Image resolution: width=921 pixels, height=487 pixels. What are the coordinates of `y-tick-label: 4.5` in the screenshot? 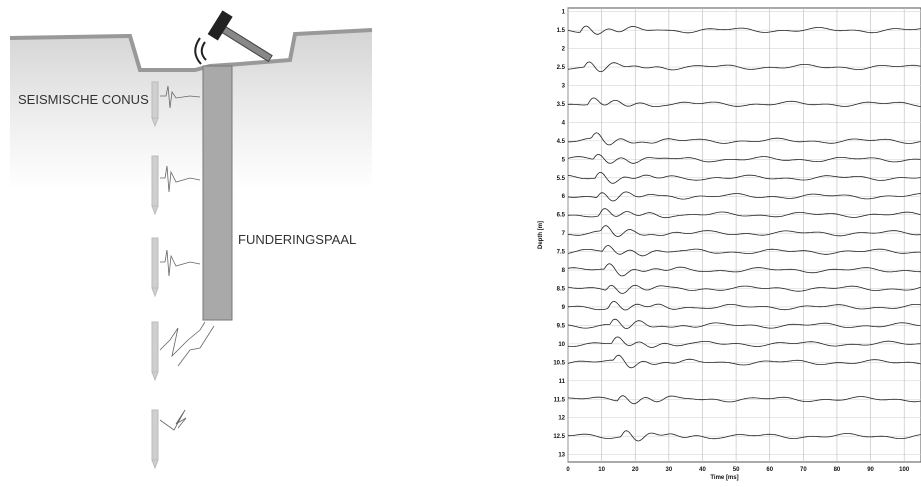 It's located at (561, 142).